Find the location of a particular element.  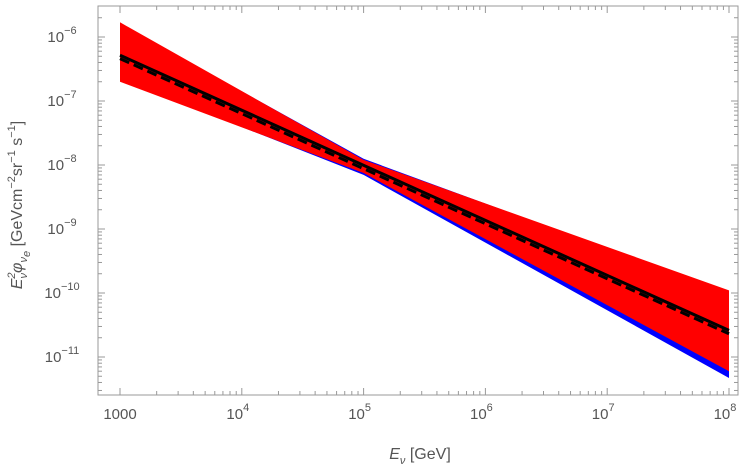

x-tick-label: 10⁷ is located at coordinates (603, 412).